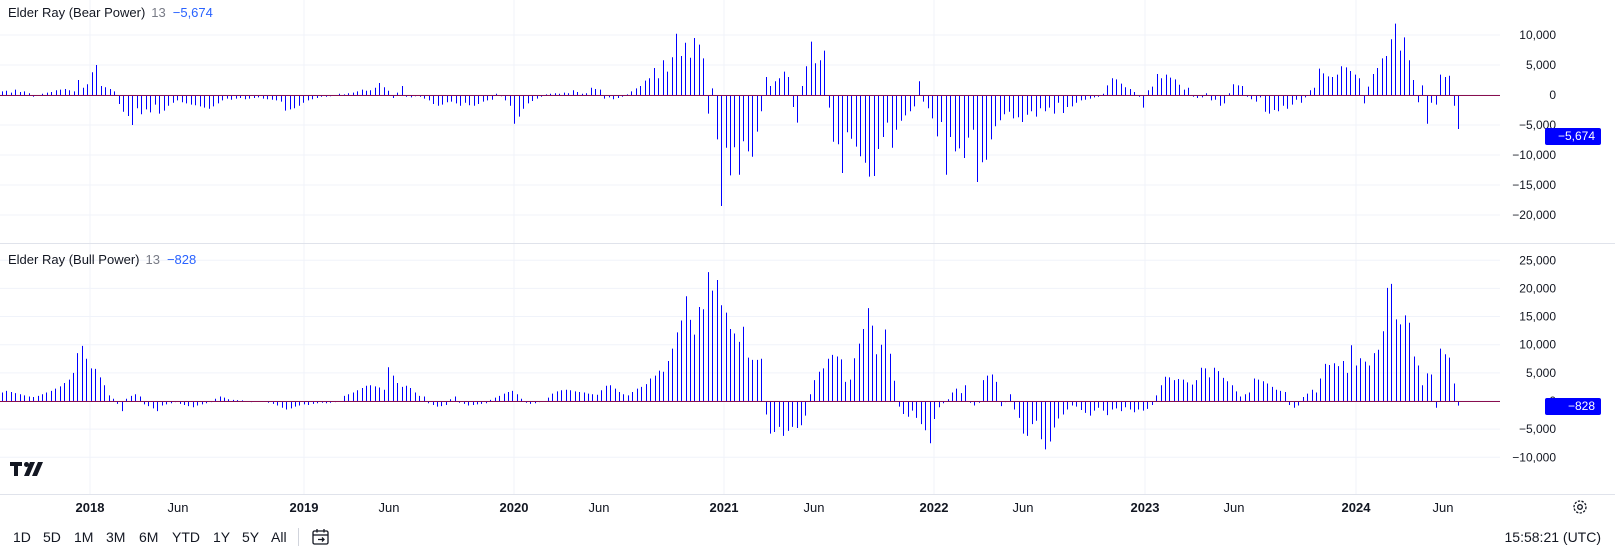 Image resolution: width=1615 pixels, height=554 pixels. Describe the element at coordinates (52, 537) in the screenshot. I see `range-5d-button: 5D` at that location.